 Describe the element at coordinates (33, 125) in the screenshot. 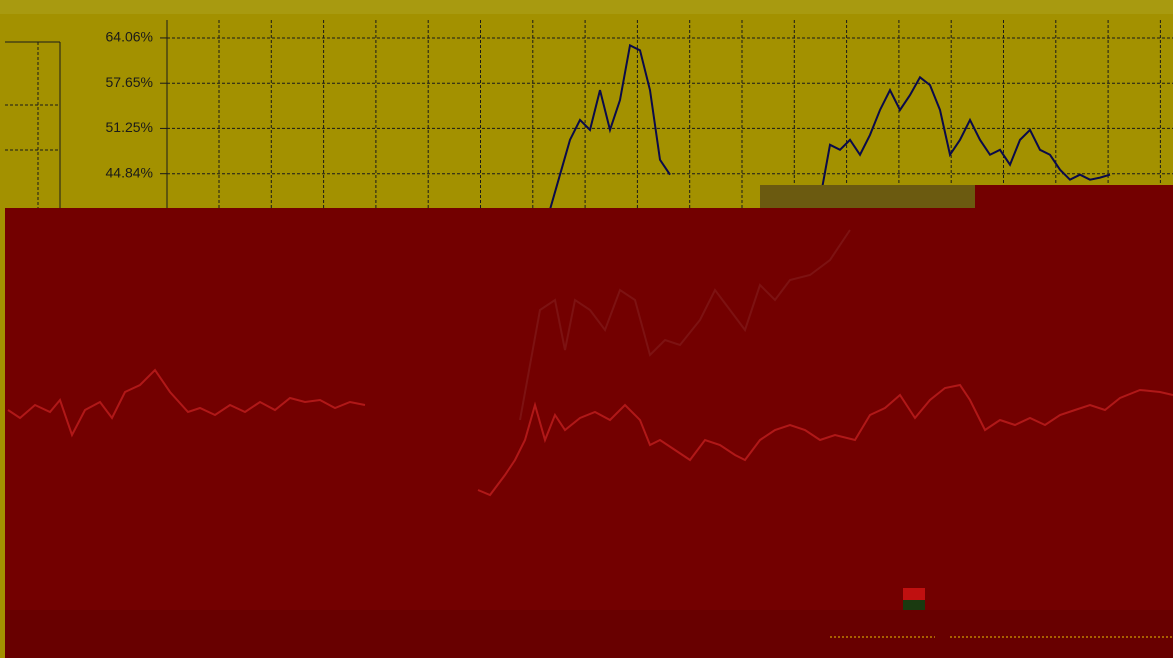

I see `left-panel` at that location.